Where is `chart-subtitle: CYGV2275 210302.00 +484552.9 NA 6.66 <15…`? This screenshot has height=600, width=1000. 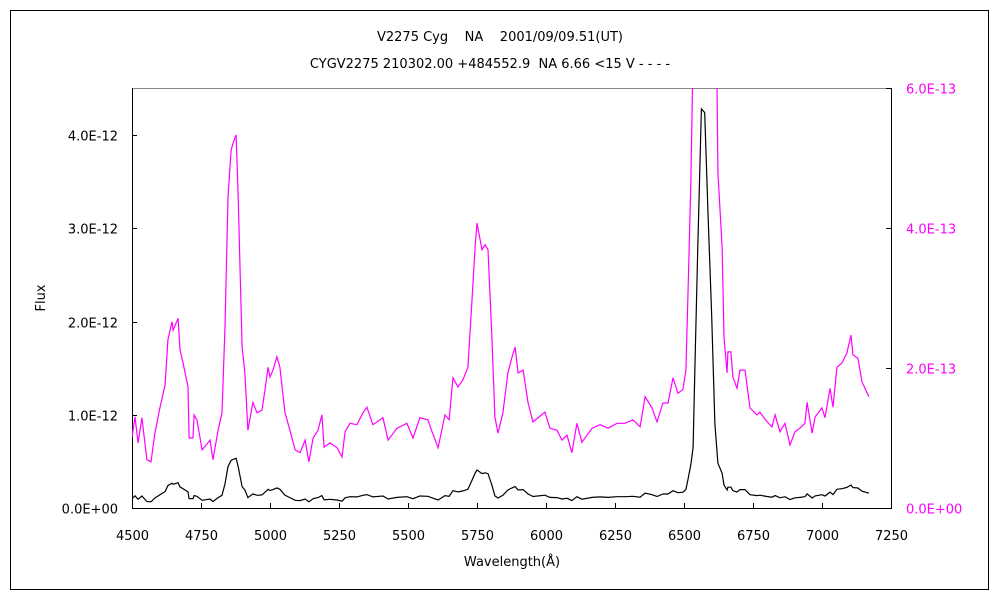 chart-subtitle: CYGV2275 210302.00 +484552.9 NA 6.66 <15… is located at coordinates (490, 64).